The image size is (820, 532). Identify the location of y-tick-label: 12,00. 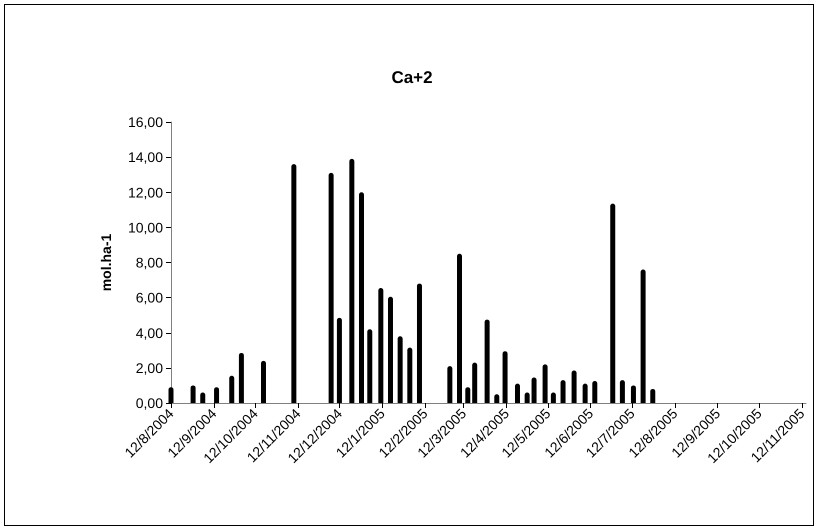
(146, 192).